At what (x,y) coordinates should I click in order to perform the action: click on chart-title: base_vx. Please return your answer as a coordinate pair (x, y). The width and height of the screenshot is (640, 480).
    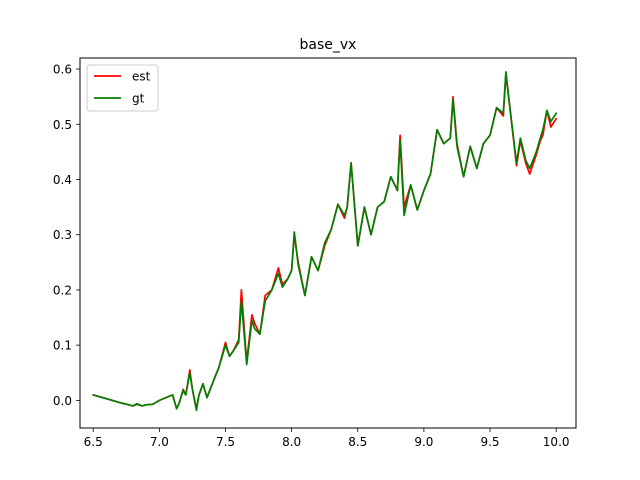
    Looking at the image, I should click on (328, 45).